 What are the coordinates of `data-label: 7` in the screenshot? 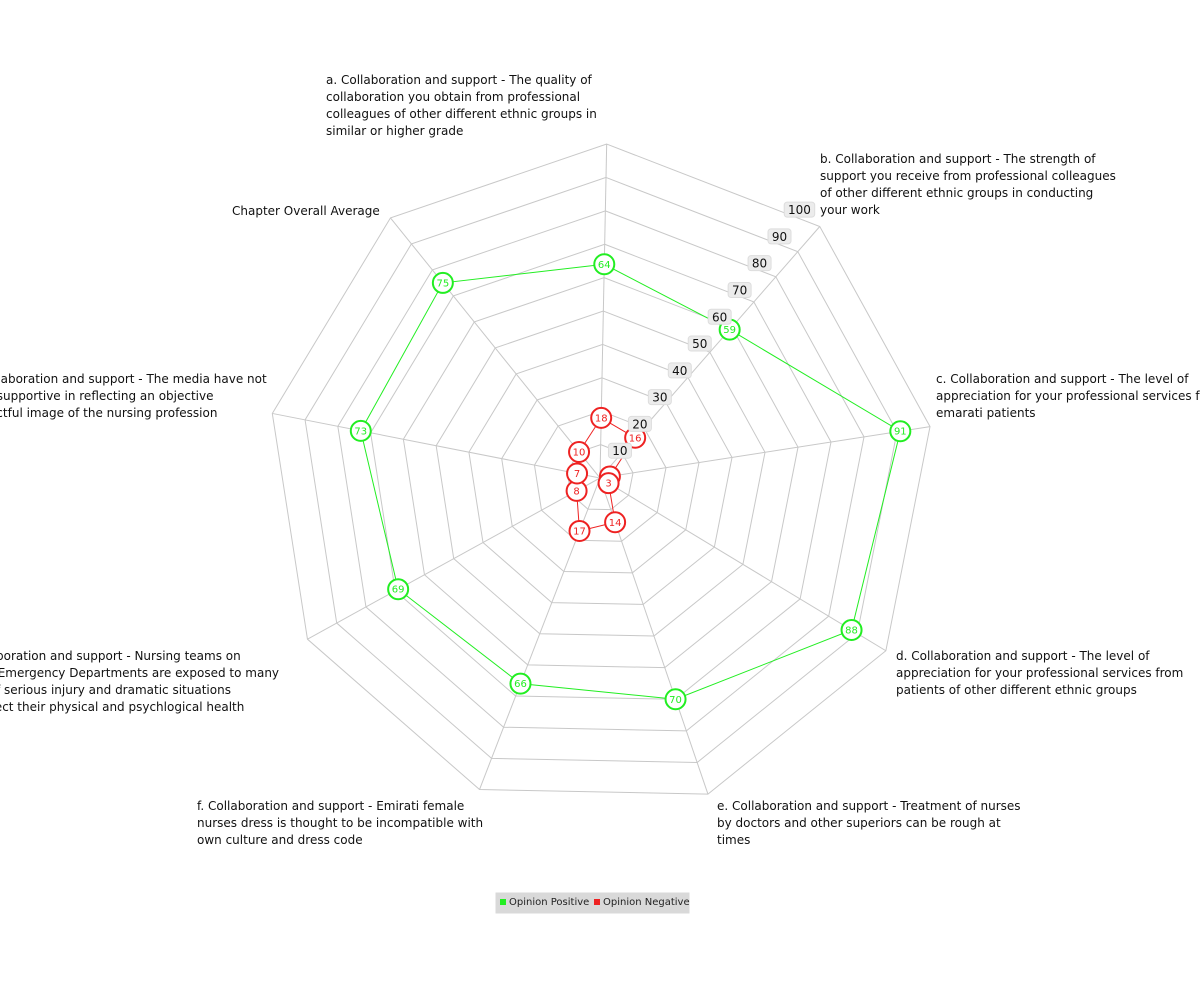 It's located at (577, 474).